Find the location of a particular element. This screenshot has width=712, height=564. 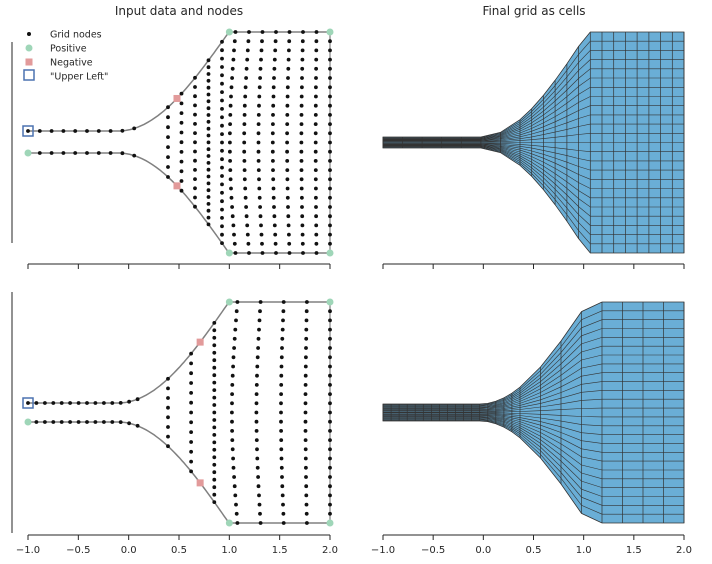

x-tick-label: −0.5 is located at coordinates (433, 550).